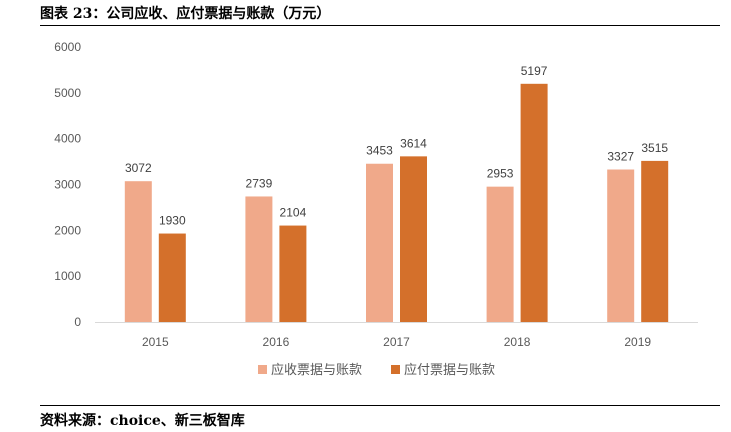 The image size is (731, 432). I want to click on data-label: 3453, so click(379, 151).